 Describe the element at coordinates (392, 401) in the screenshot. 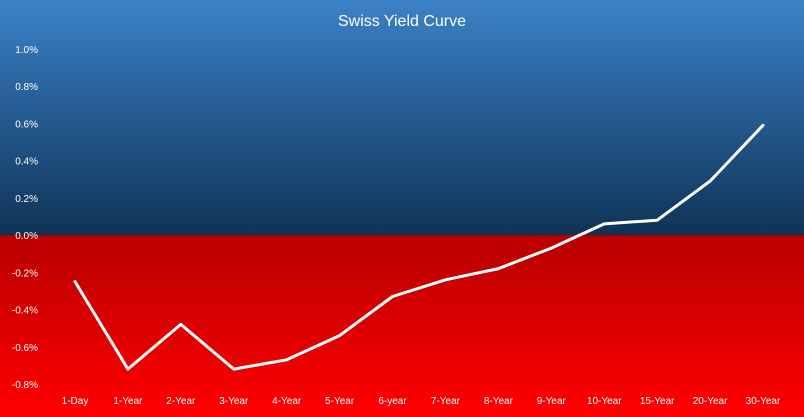

I see `x-tick-label: 6-year` at that location.